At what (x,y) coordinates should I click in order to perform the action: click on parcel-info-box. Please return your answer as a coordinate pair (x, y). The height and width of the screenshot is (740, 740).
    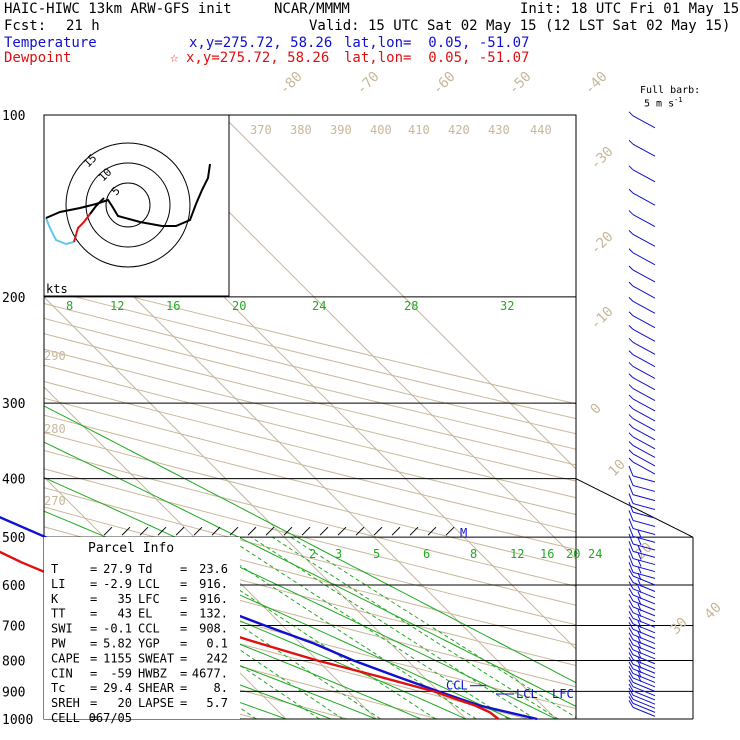
    Looking at the image, I should click on (142, 628).